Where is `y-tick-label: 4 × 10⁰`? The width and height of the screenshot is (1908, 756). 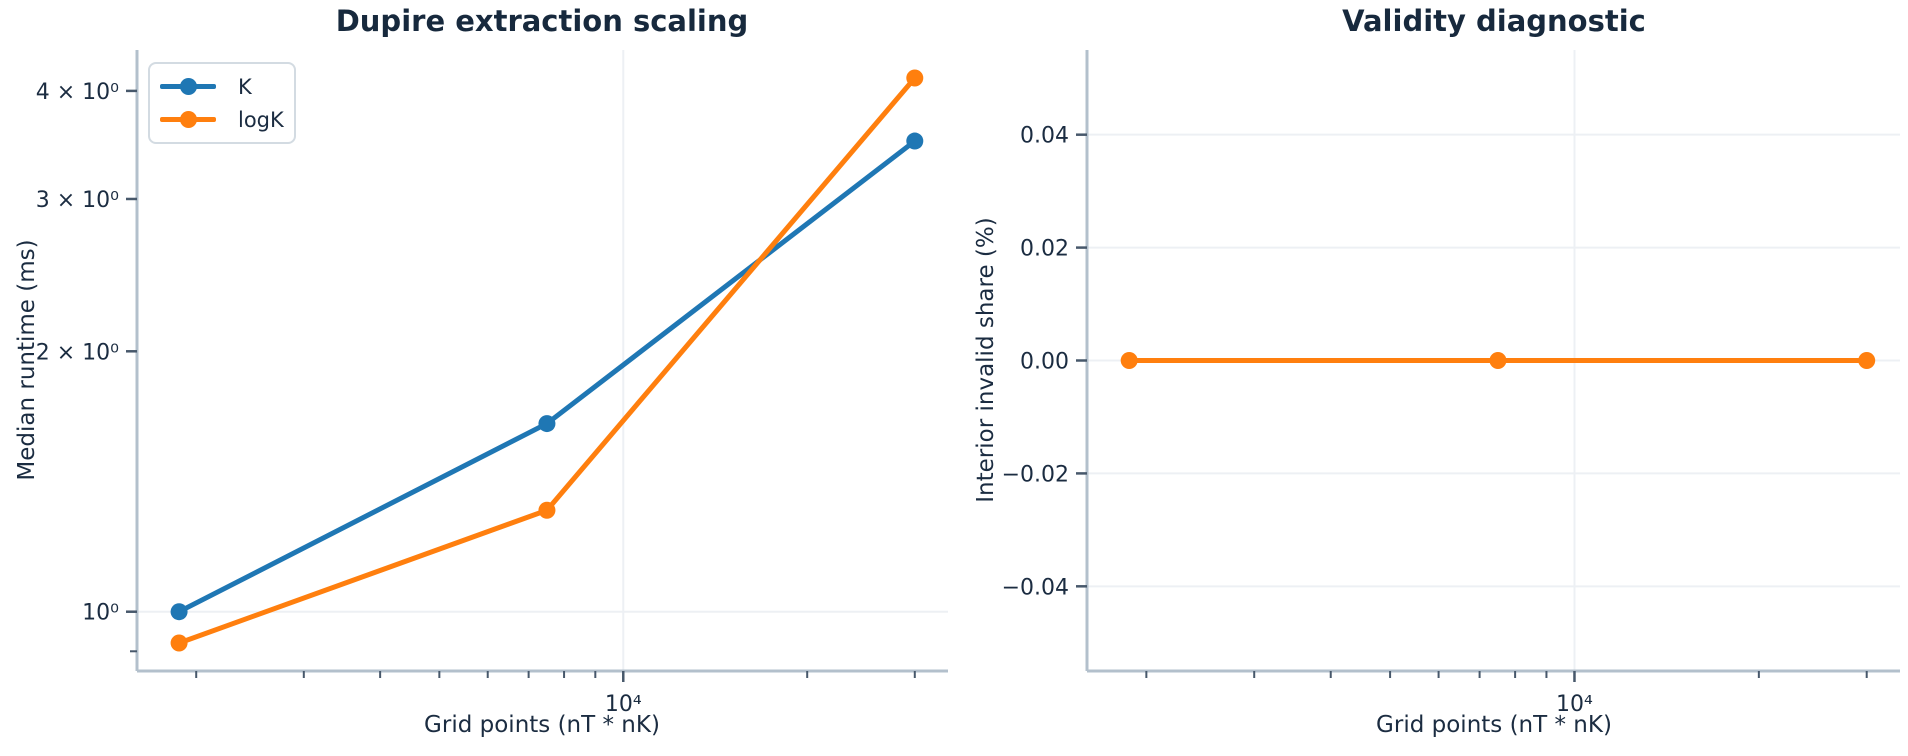 y-tick-label: 4 × 10⁰ is located at coordinates (77, 92).